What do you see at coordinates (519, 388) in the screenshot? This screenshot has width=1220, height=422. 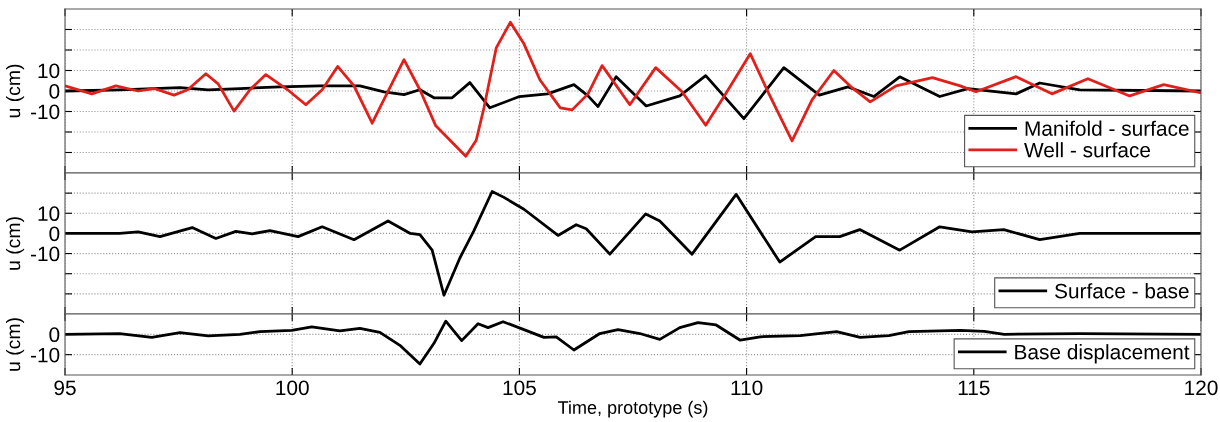 I see `x-tick-label: 105` at bounding box center [519, 388].